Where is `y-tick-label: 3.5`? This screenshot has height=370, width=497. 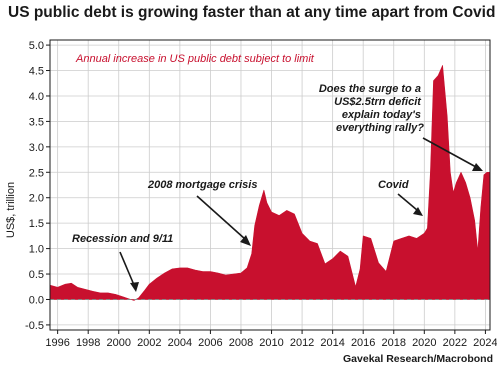
y-tick-label: 3.5 is located at coordinates (36, 122).